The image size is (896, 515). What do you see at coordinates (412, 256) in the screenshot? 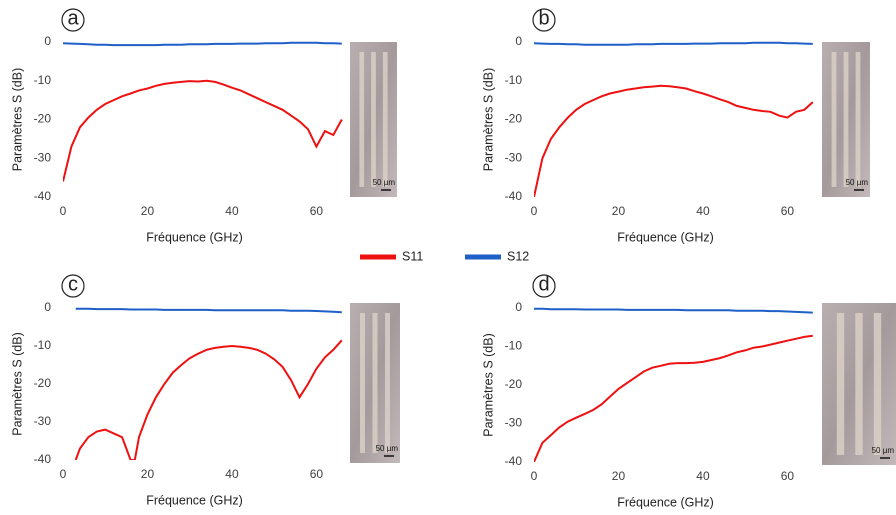
I see `legend-label: S11` at bounding box center [412, 256].